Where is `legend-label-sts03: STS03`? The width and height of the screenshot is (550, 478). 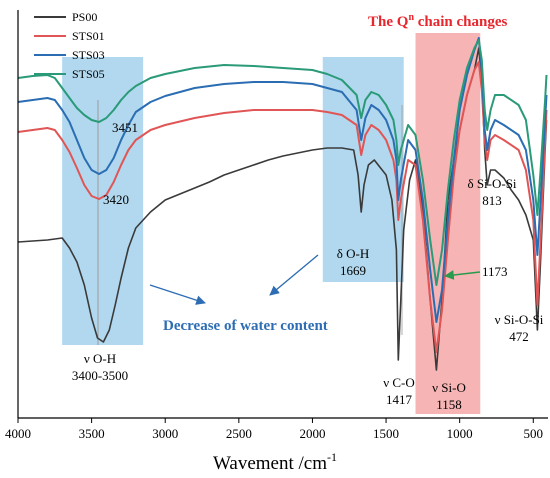 legend-label-sts03: STS03 is located at coordinates (88, 55).